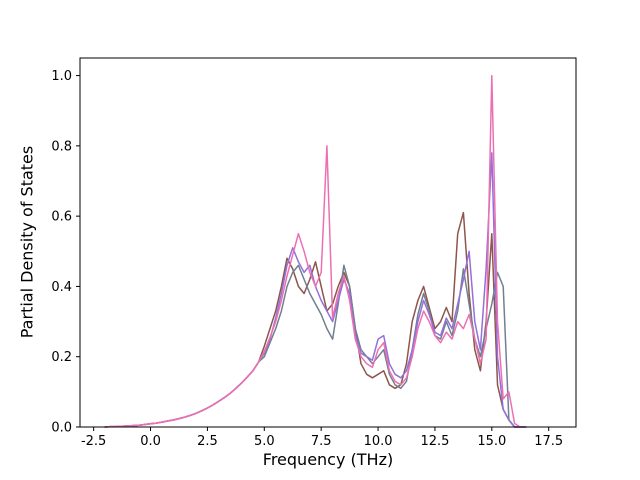  Describe the element at coordinates (491, 441) in the screenshot. I see `x-tick-label: 15.0` at that location.